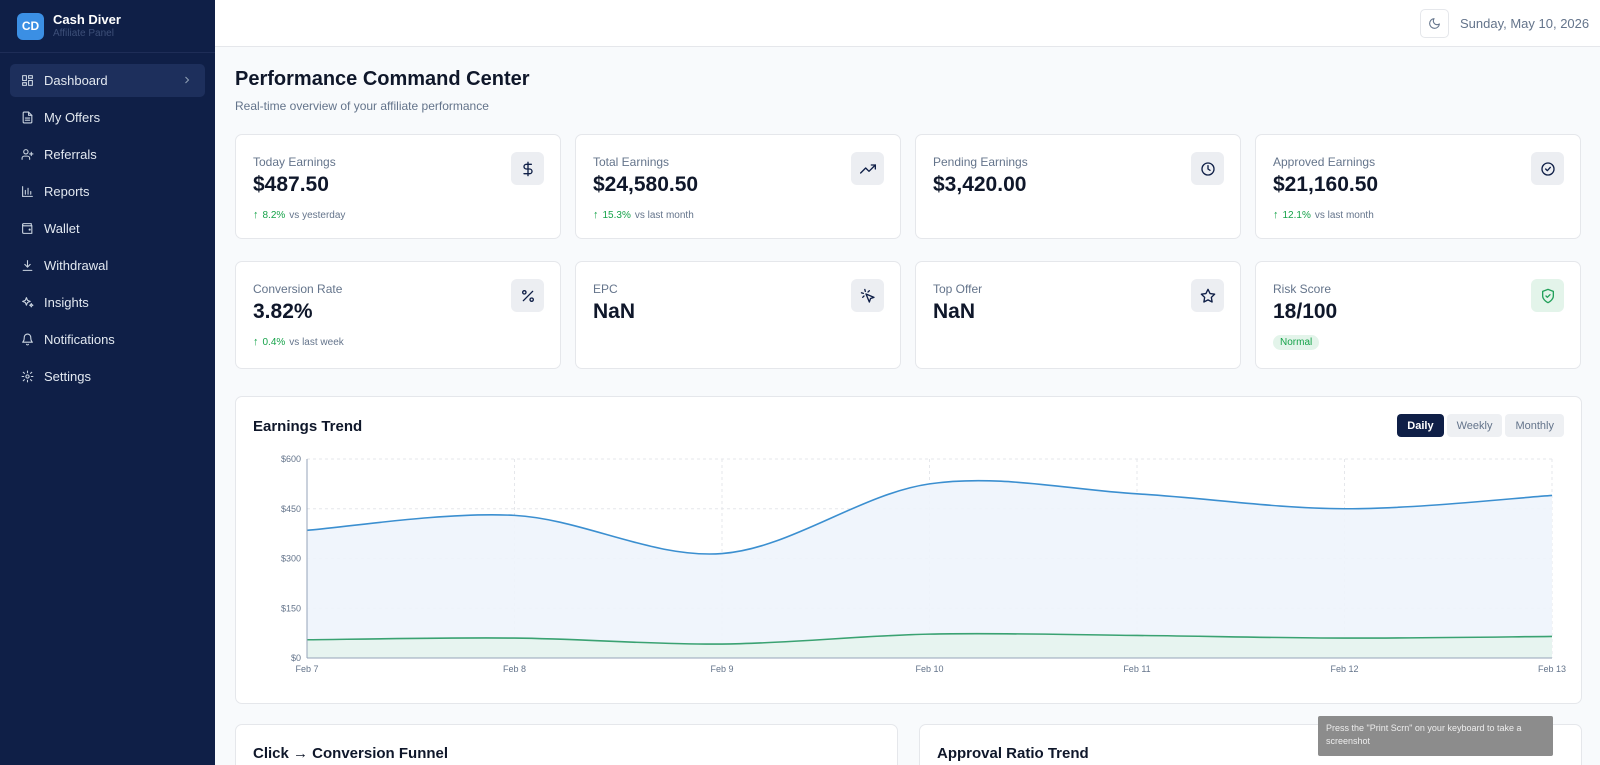  I want to click on cursor-click-icon, so click(867, 295).